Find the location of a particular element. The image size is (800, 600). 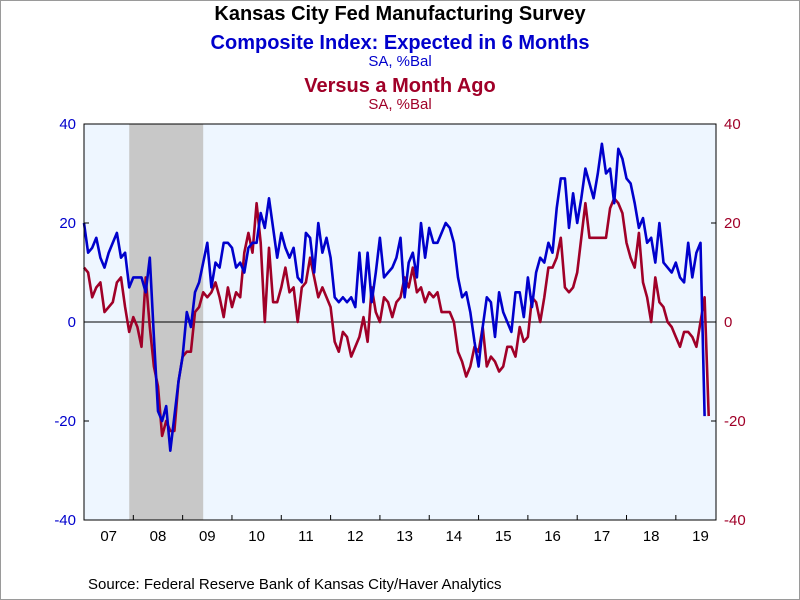

x-tick-label: 15 is located at coordinates (503, 536).